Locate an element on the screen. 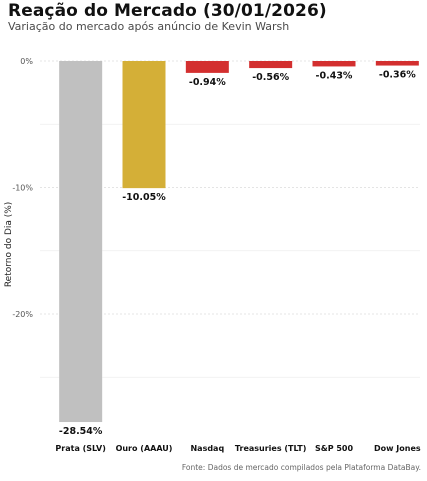  data-label: -0.36% is located at coordinates (397, 75).